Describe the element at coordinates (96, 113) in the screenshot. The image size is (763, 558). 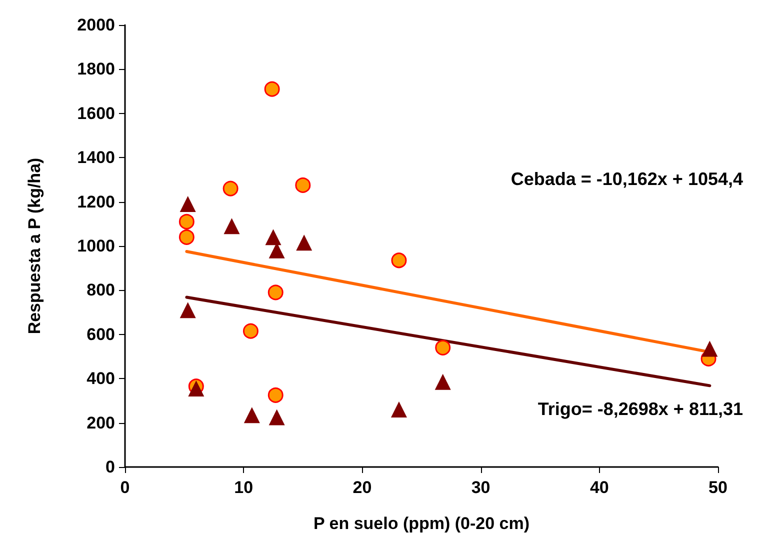
I see `y-tick-label: 1600` at that location.